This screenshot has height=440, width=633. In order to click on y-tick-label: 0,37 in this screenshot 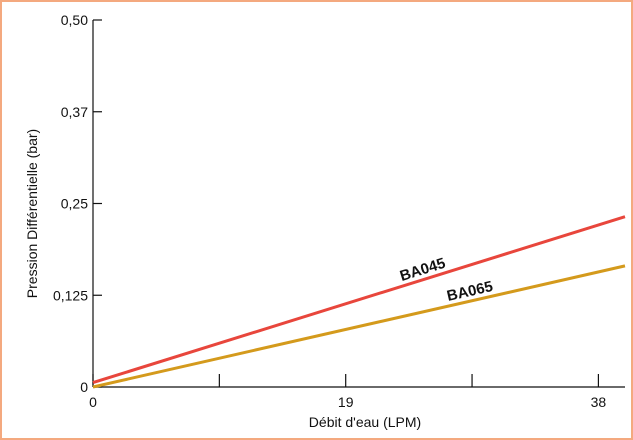, I will do `click(74, 112)`.